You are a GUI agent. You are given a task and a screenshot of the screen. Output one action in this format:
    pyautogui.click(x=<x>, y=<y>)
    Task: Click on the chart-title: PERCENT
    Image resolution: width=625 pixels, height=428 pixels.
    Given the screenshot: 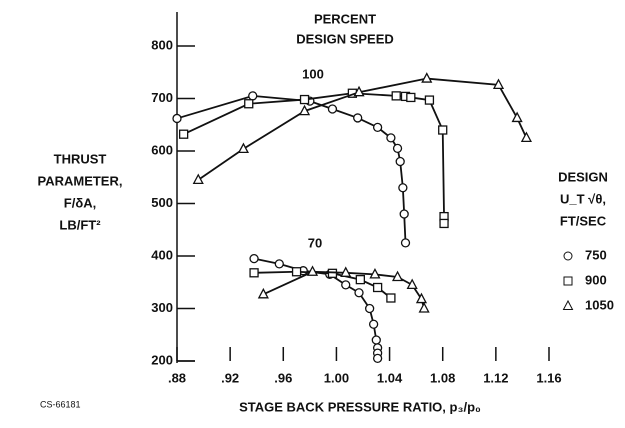 What is the action you would take?
    pyautogui.click(x=345, y=18)
    